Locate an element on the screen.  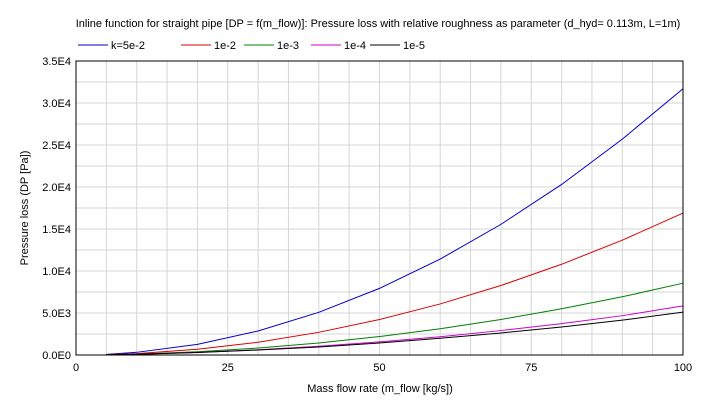
legend-label: 1e-3 is located at coordinates (288, 46).